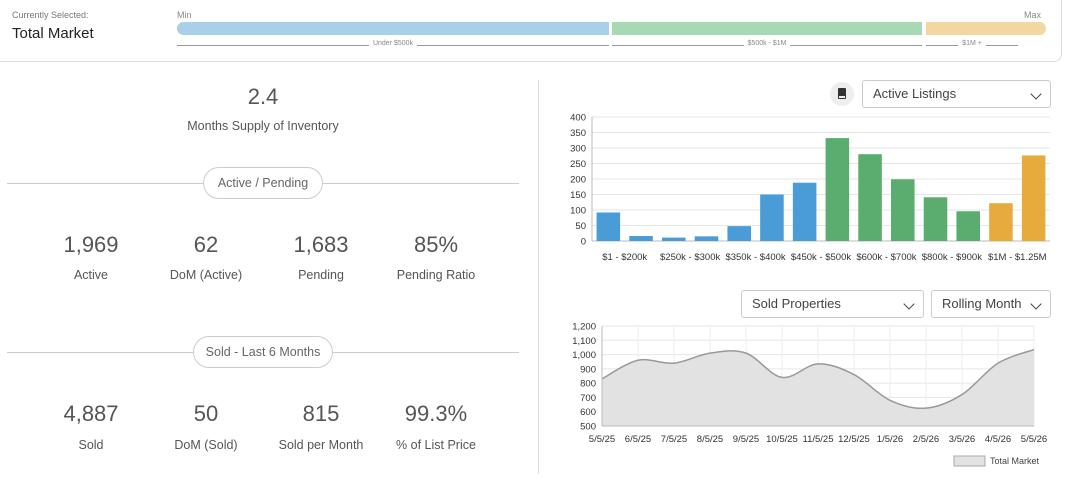 Image resolution: width=1081 pixels, height=487 pixels. Describe the element at coordinates (321, 413) in the screenshot. I see `sold-per-month-value: 815` at that location.